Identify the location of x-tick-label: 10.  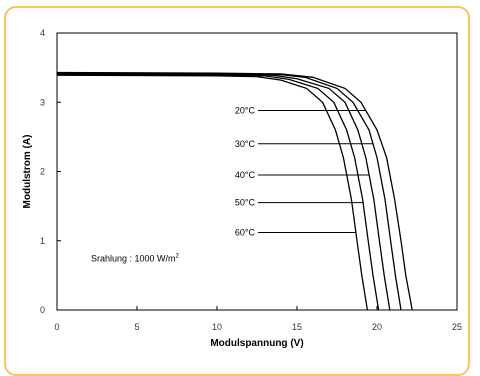
(217, 327).